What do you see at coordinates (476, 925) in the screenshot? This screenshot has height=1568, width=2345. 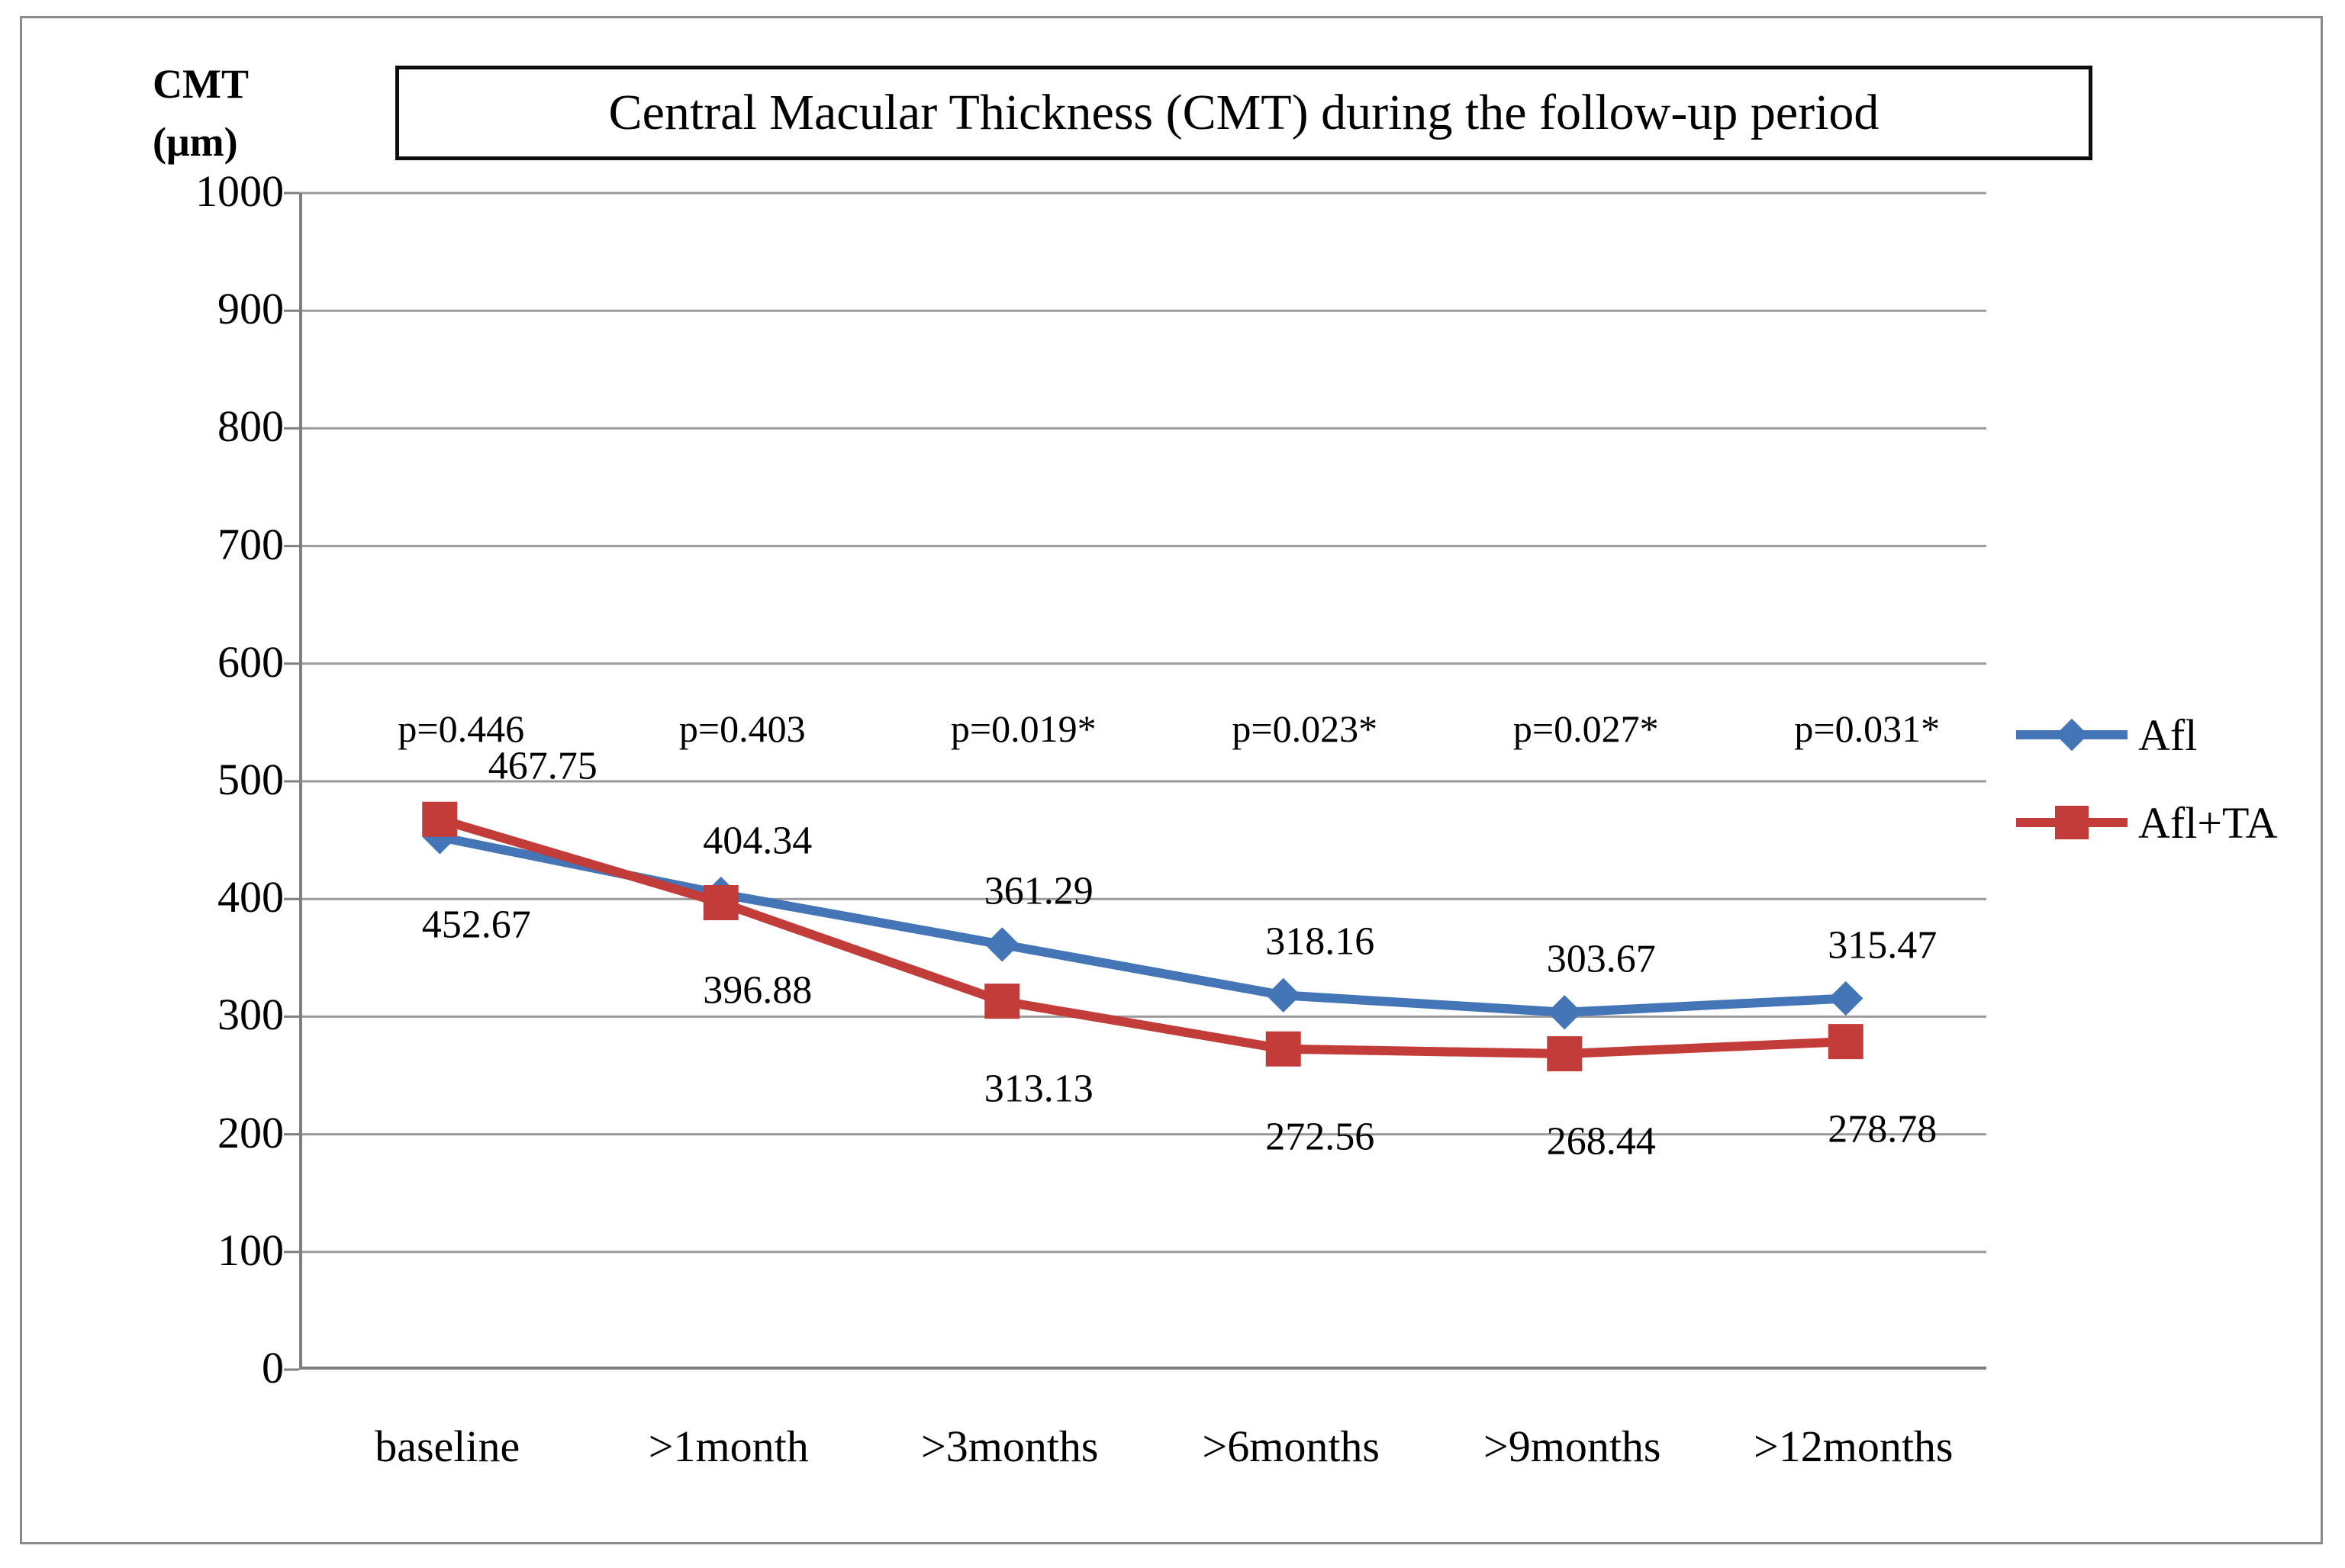 I see `data-label-afl: 452.67` at bounding box center [476, 925].